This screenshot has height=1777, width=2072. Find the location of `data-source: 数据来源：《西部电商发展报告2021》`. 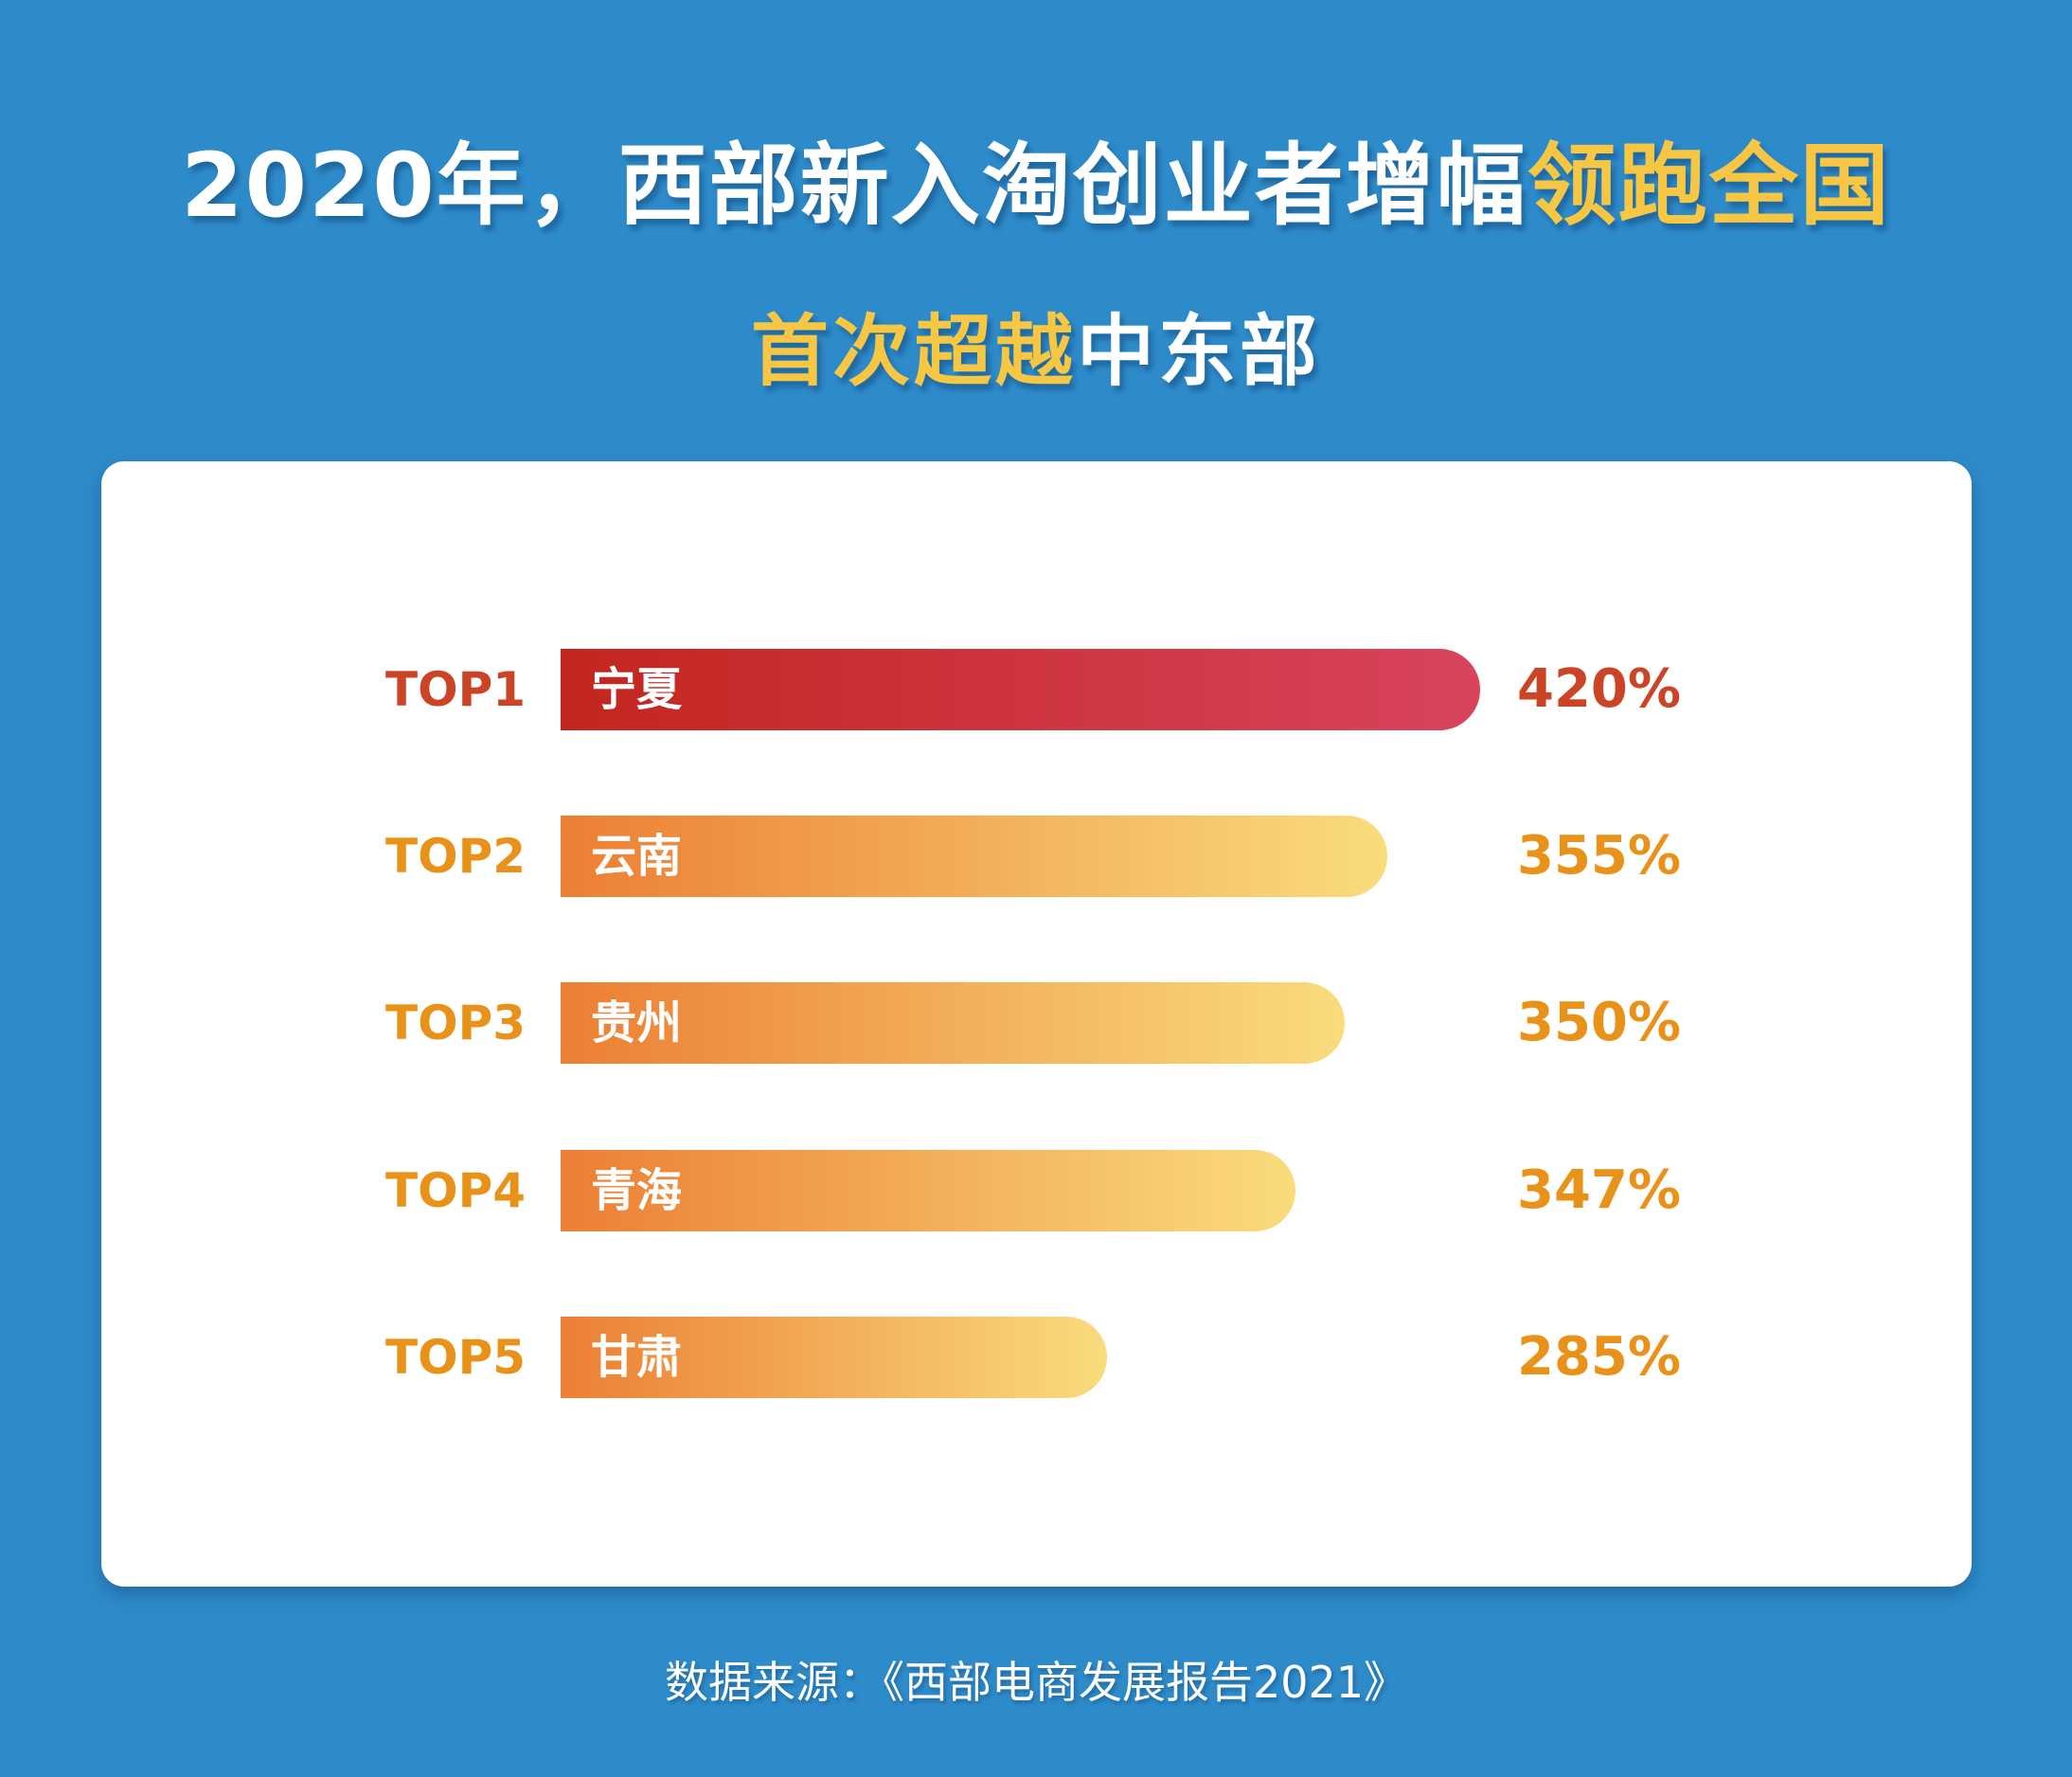

data-source: 数据来源：《西部电商发展报告2021》 is located at coordinates (1036, 1682).